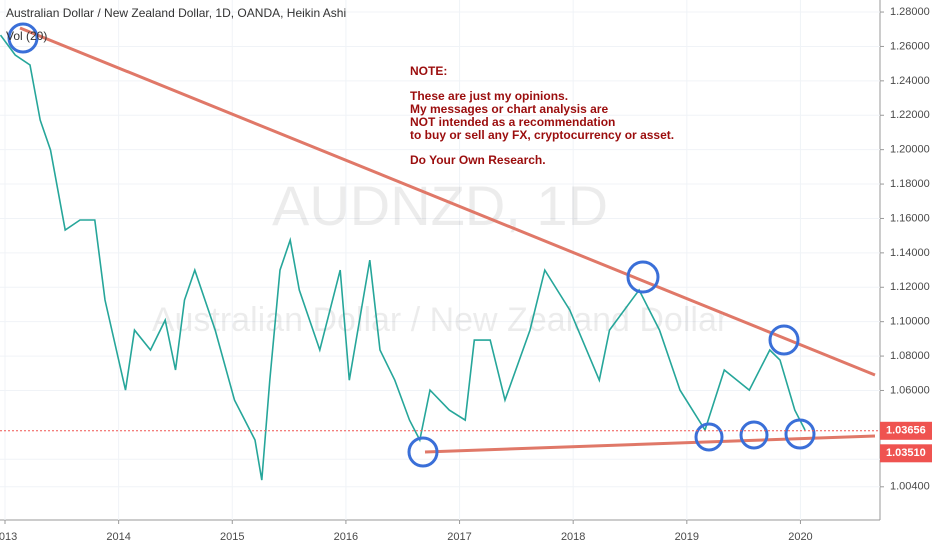 Image resolution: width=932 pixels, height=550 pixels. Describe the element at coordinates (478, 160) in the screenshot. I see `note-line: Do Your Own Research.` at that location.